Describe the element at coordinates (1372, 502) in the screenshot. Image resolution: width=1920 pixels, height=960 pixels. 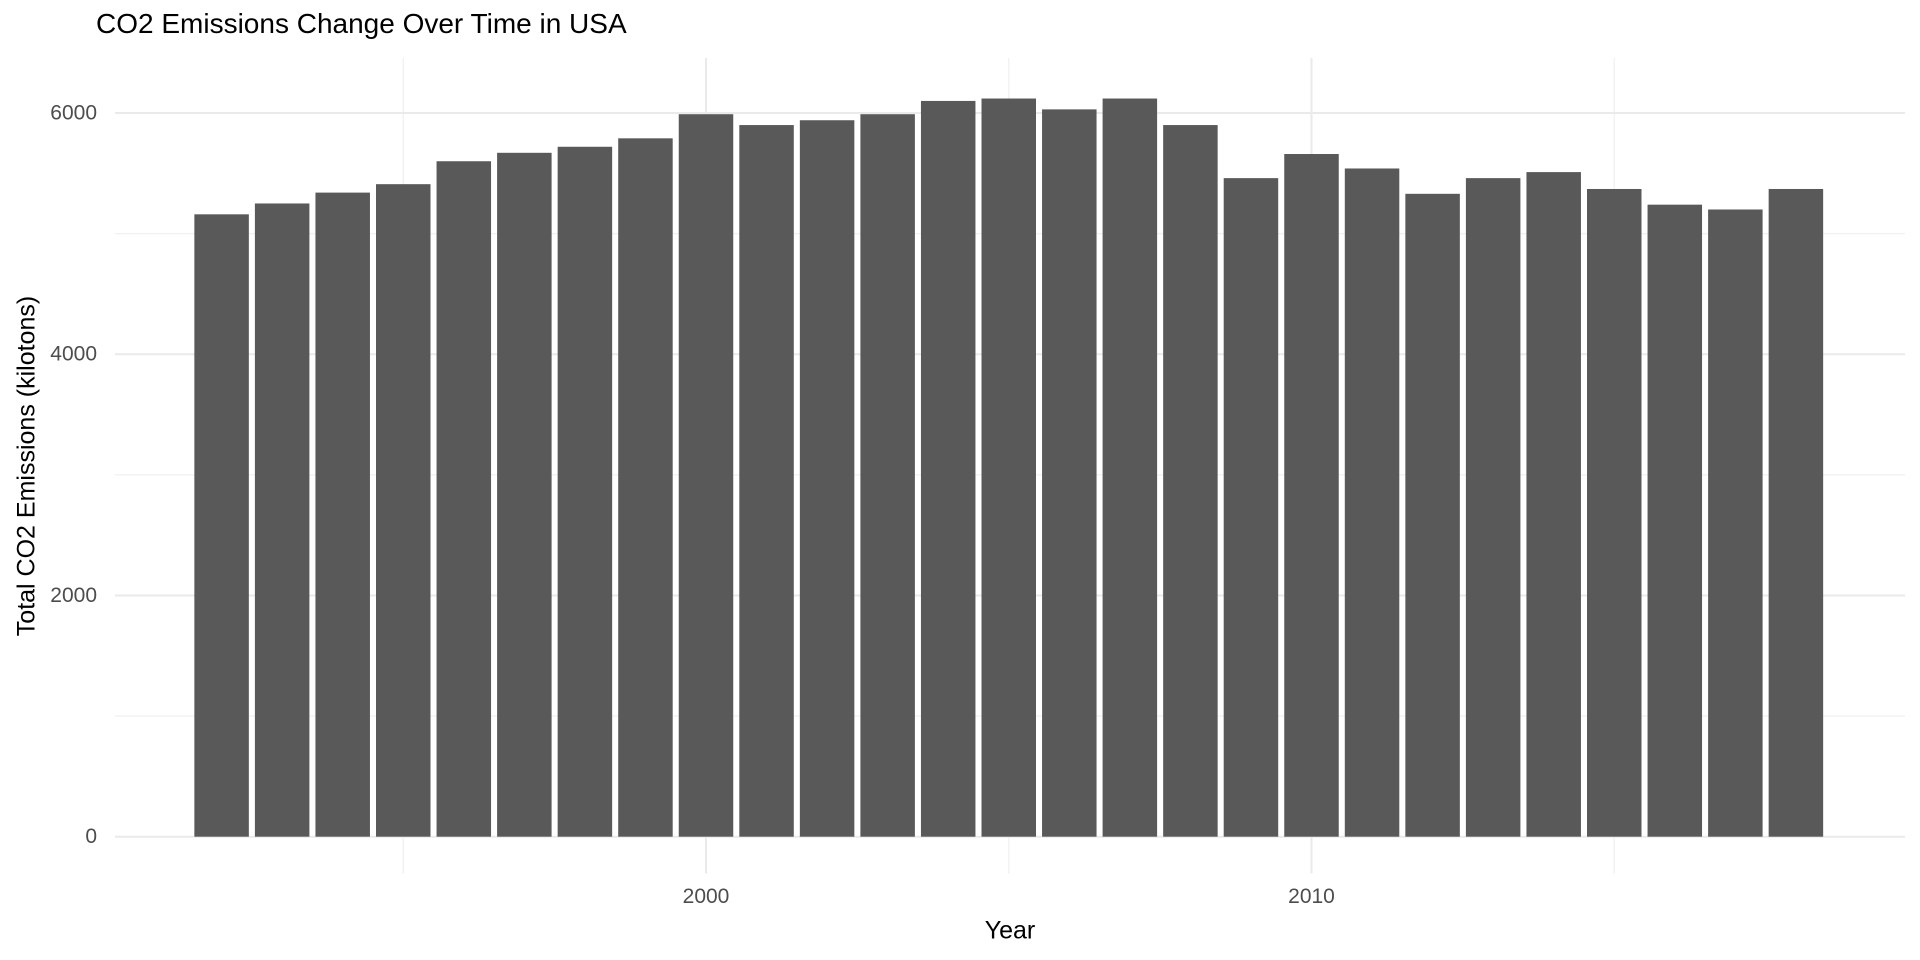
I see `bar-2011` at that location.